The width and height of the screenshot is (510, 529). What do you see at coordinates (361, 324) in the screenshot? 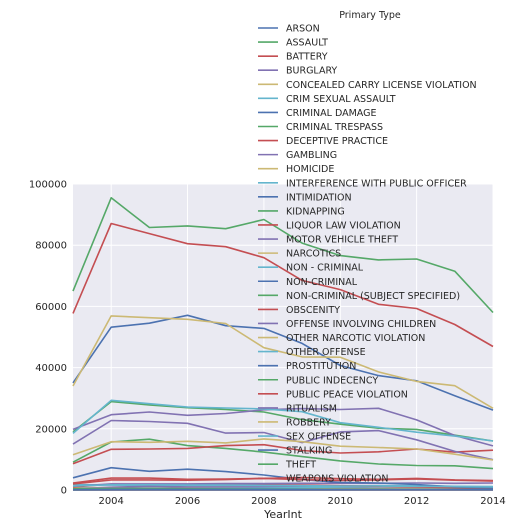
I see `legend-entry-label: OFFENSE INVOLVING CHILDREN` at bounding box center [361, 324].